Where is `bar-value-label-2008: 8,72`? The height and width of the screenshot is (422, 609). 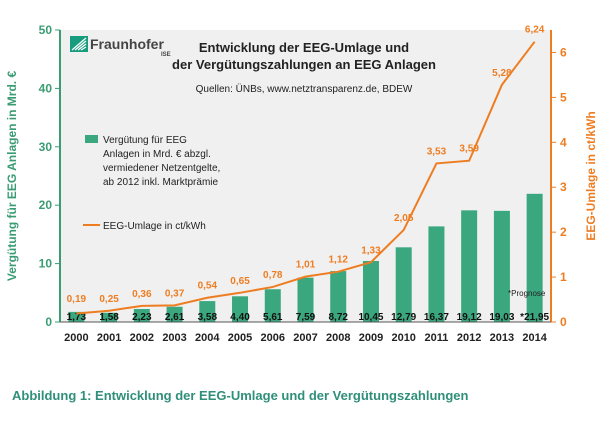 bar-value-label-2008: 8,72 is located at coordinates (338, 317).